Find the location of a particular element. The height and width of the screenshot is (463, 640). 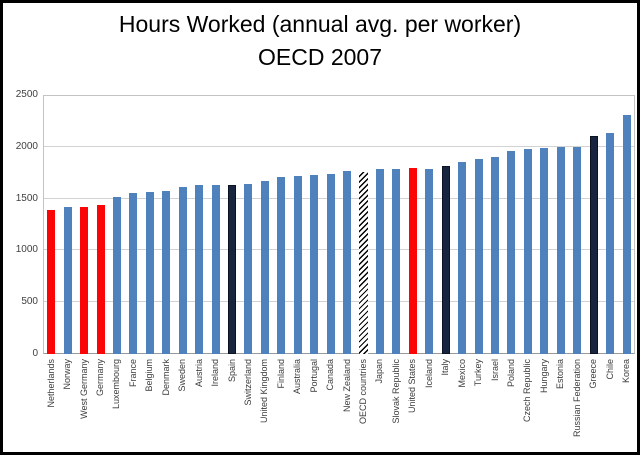

category-slot-estonia: Estonia is located at coordinates (561, 275).